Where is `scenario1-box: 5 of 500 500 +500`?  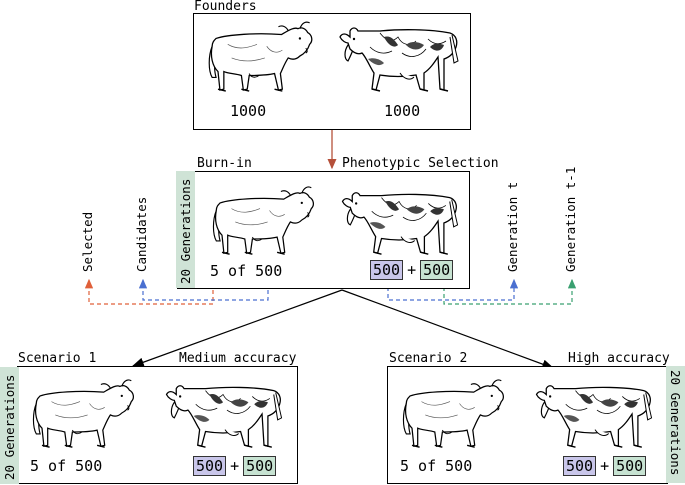 scenario1-box: 5 of 500 500 +500 is located at coordinates (157, 425).